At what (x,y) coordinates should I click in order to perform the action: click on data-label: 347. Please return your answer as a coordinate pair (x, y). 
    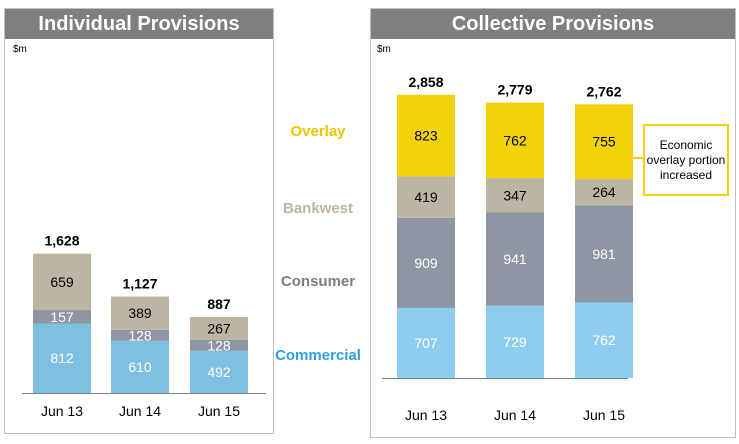
    Looking at the image, I should click on (515, 195).